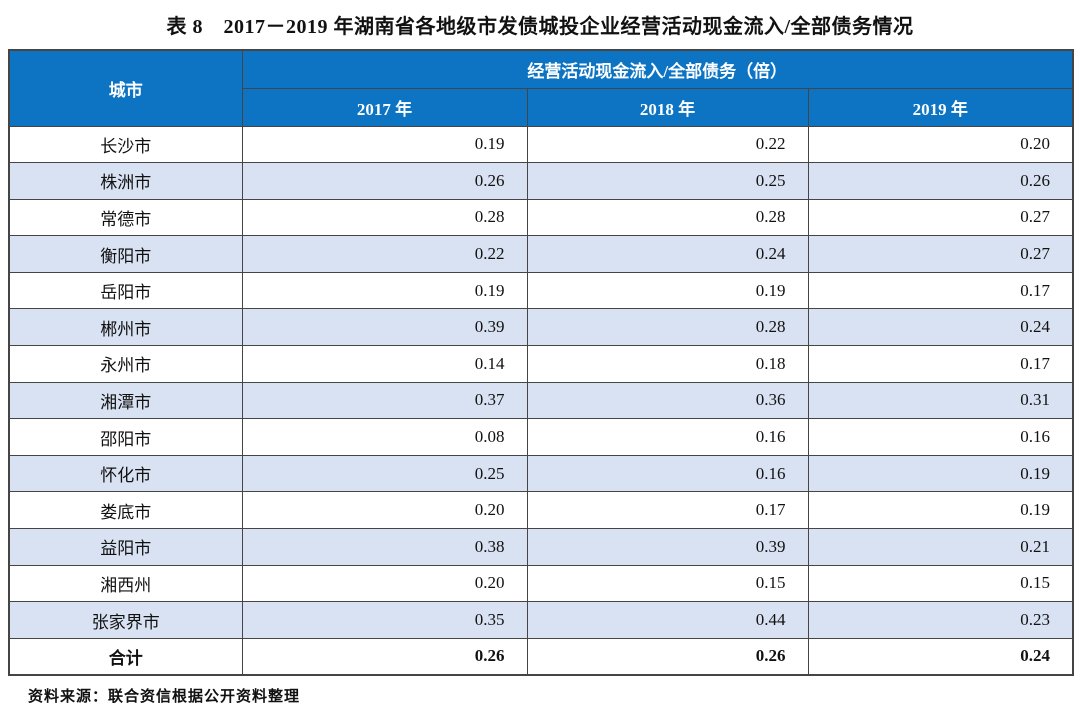 This screenshot has width=1080, height=721. Describe the element at coordinates (667, 547) in the screenshot. I see `value-cell-2018: 0.39` at that location.